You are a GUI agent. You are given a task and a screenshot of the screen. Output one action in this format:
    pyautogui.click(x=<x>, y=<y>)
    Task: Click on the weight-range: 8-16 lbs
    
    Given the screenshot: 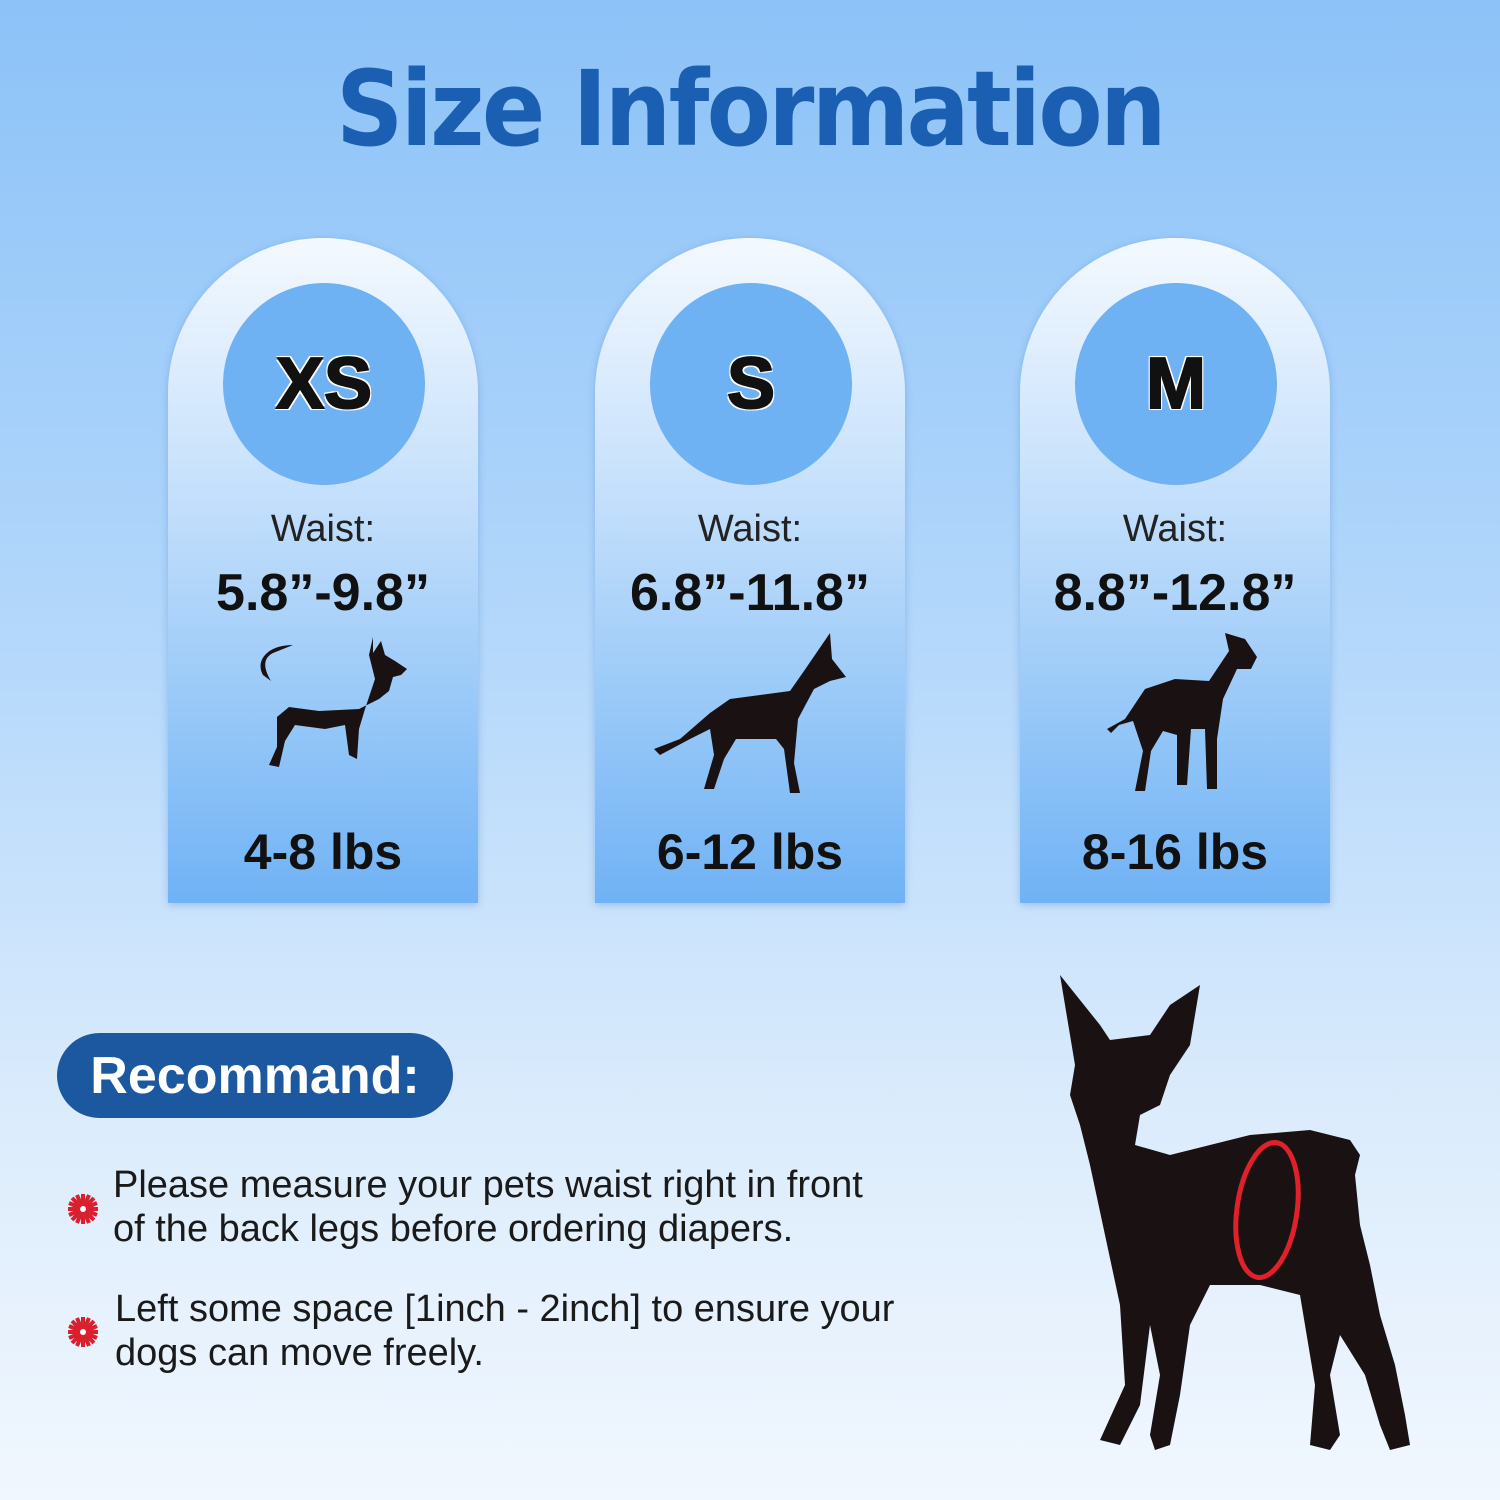 What is the action you would take?
    pyautogui.click(x=1175, y=852)
    